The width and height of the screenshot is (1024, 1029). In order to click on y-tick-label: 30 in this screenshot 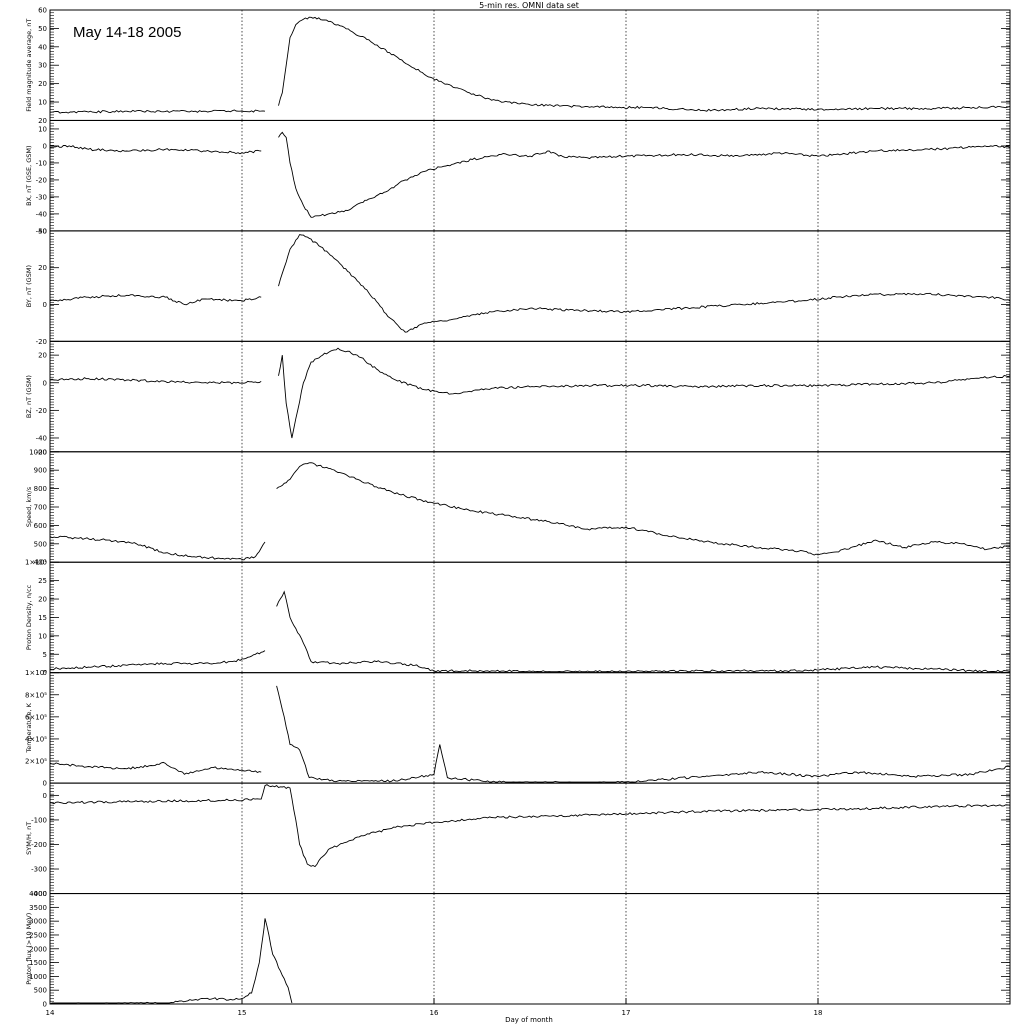, I will do `click(42, 66)`.